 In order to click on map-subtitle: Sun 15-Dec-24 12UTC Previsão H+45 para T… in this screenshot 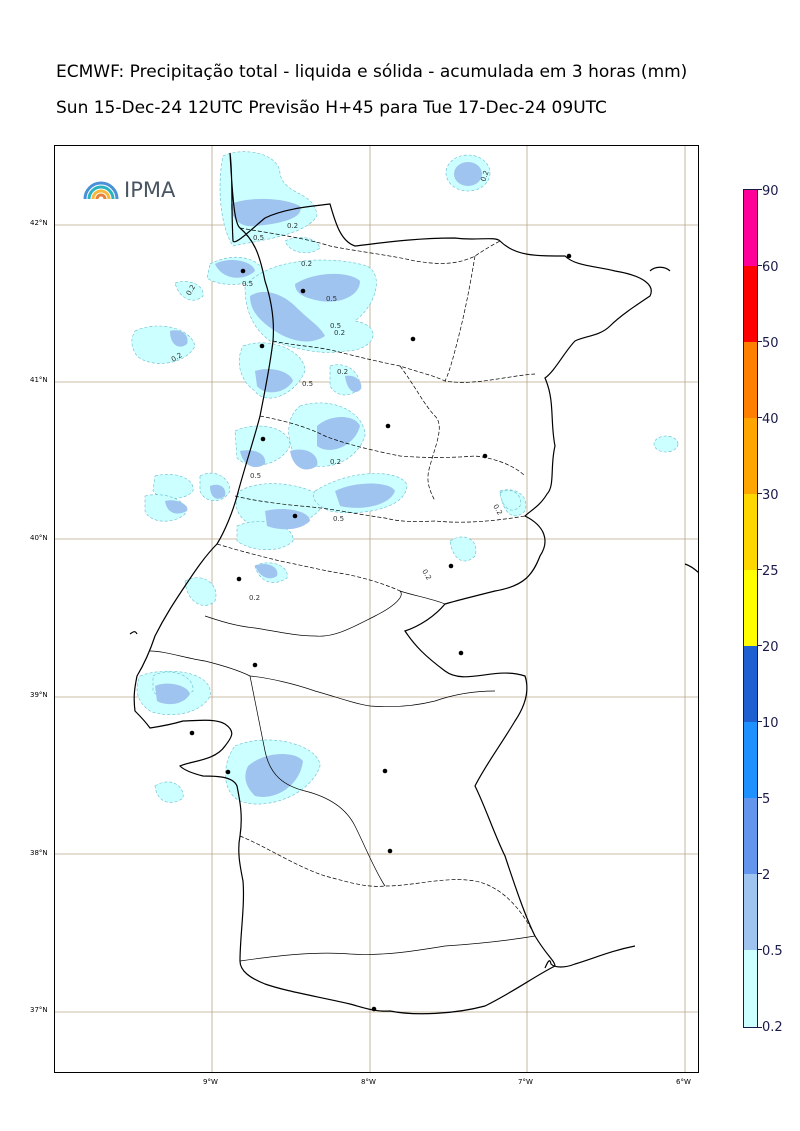, I will do `click(331, 108)`.